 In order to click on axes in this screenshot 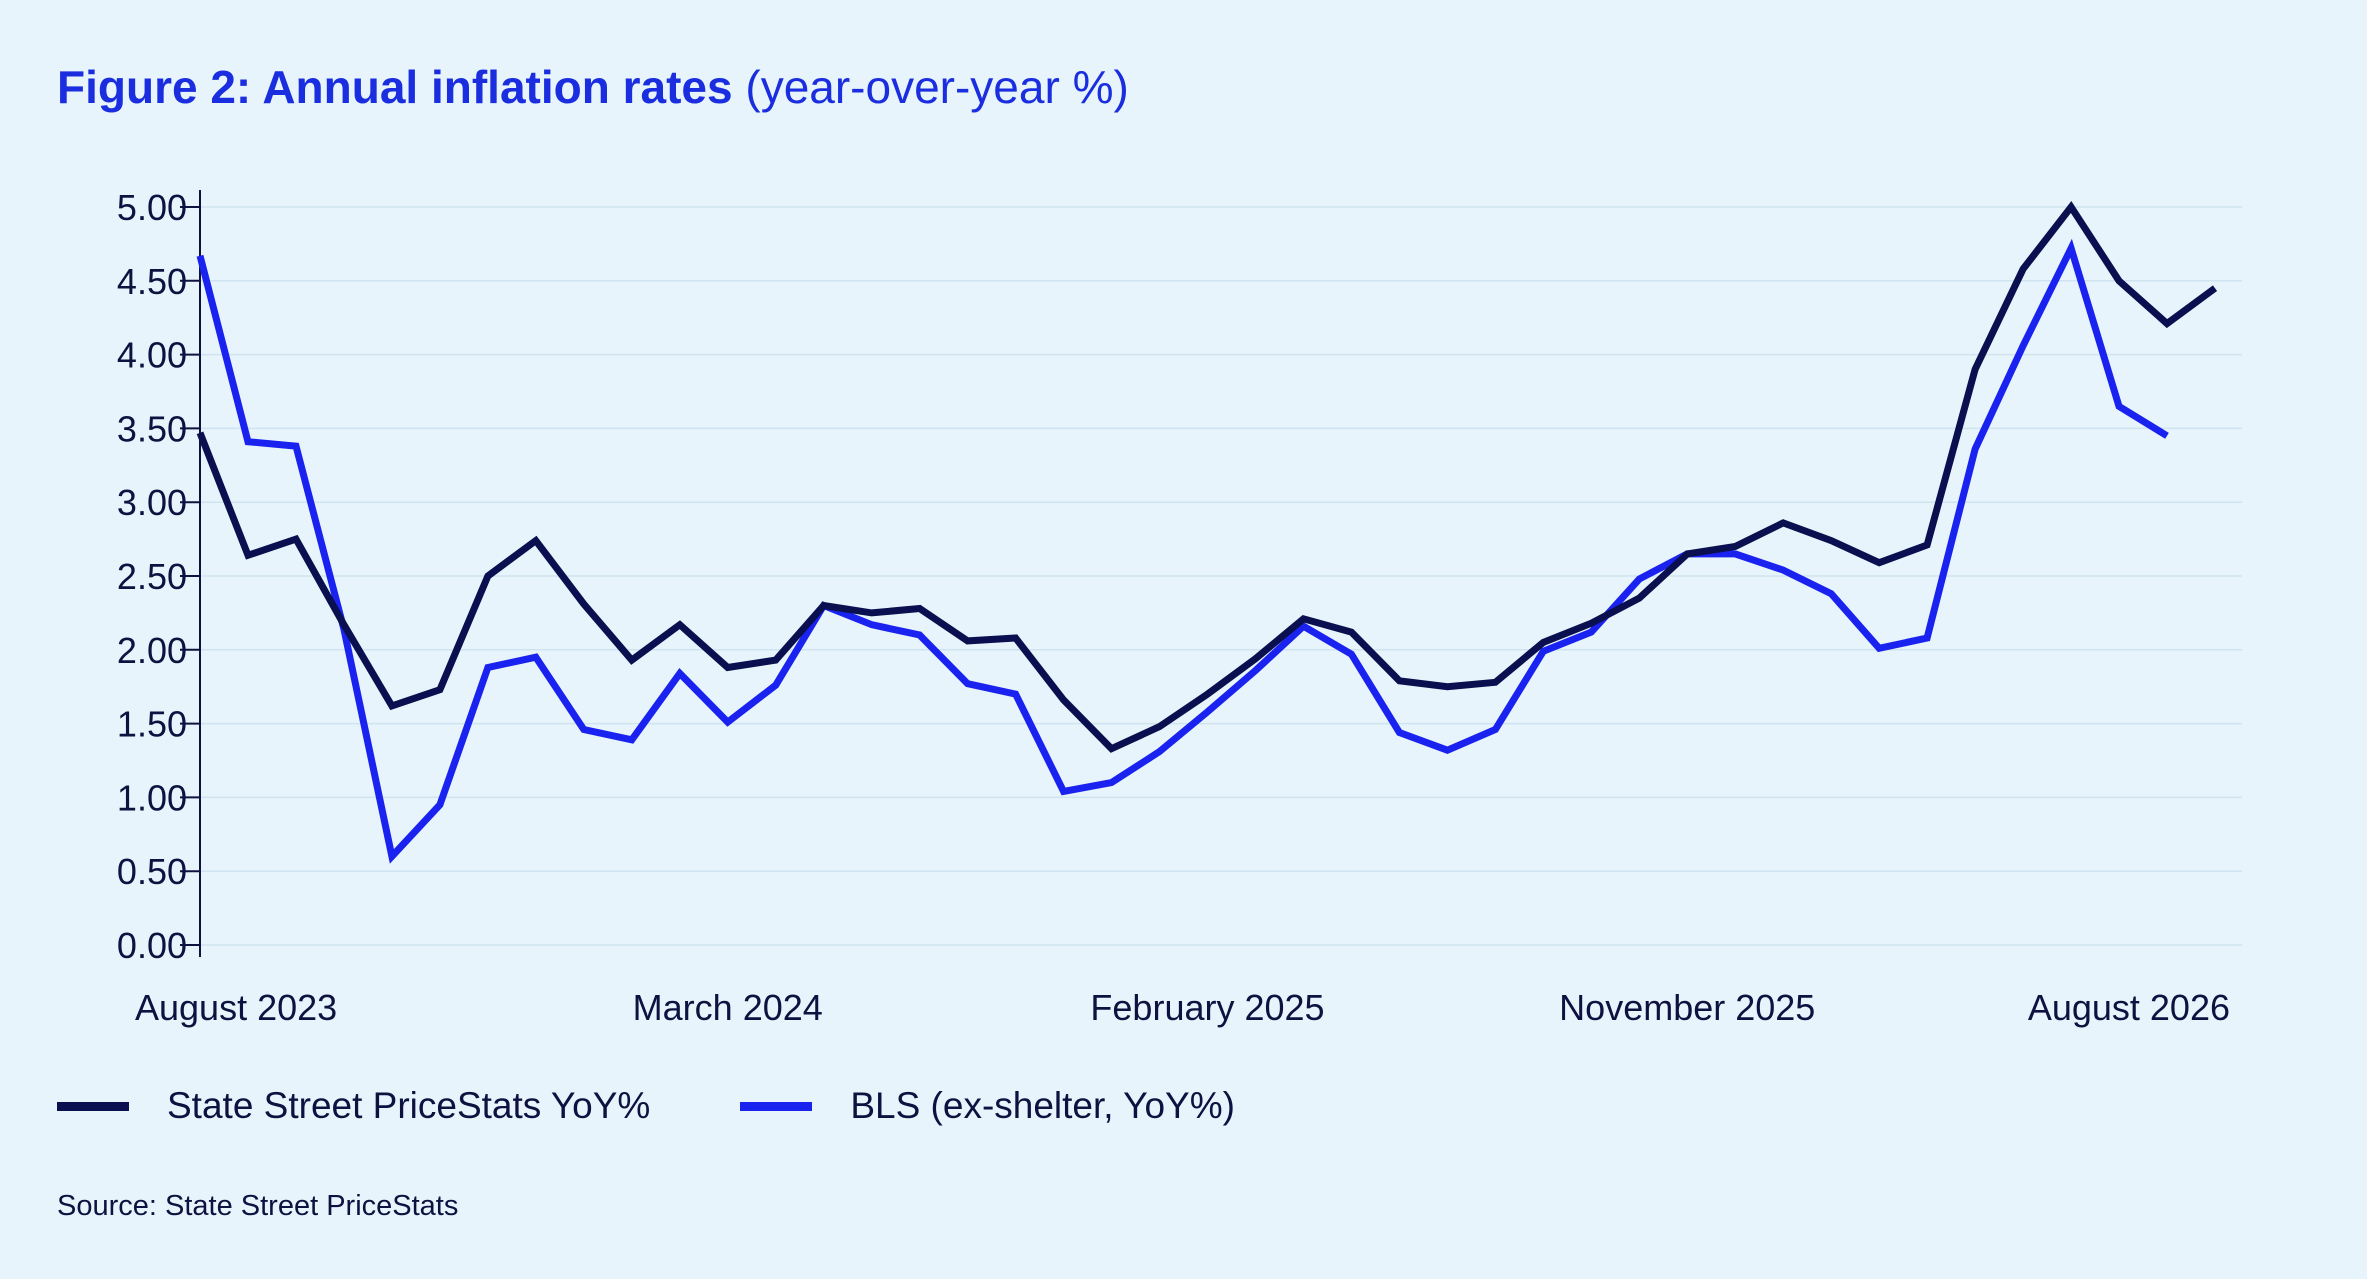, I will do `click(190, 573)`.